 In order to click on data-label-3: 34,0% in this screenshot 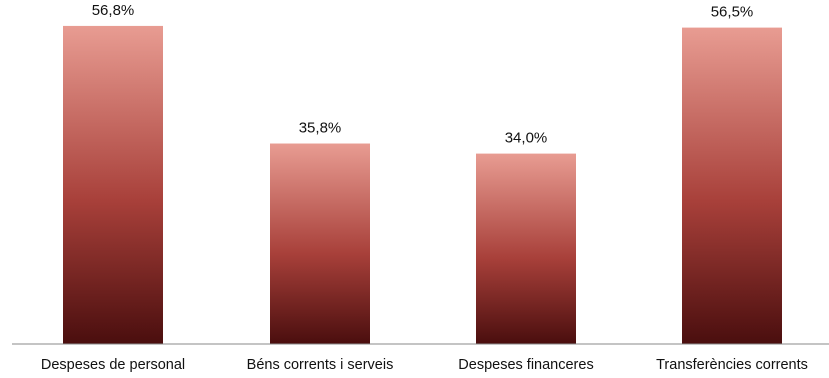, I will do `click(526, 138)`.